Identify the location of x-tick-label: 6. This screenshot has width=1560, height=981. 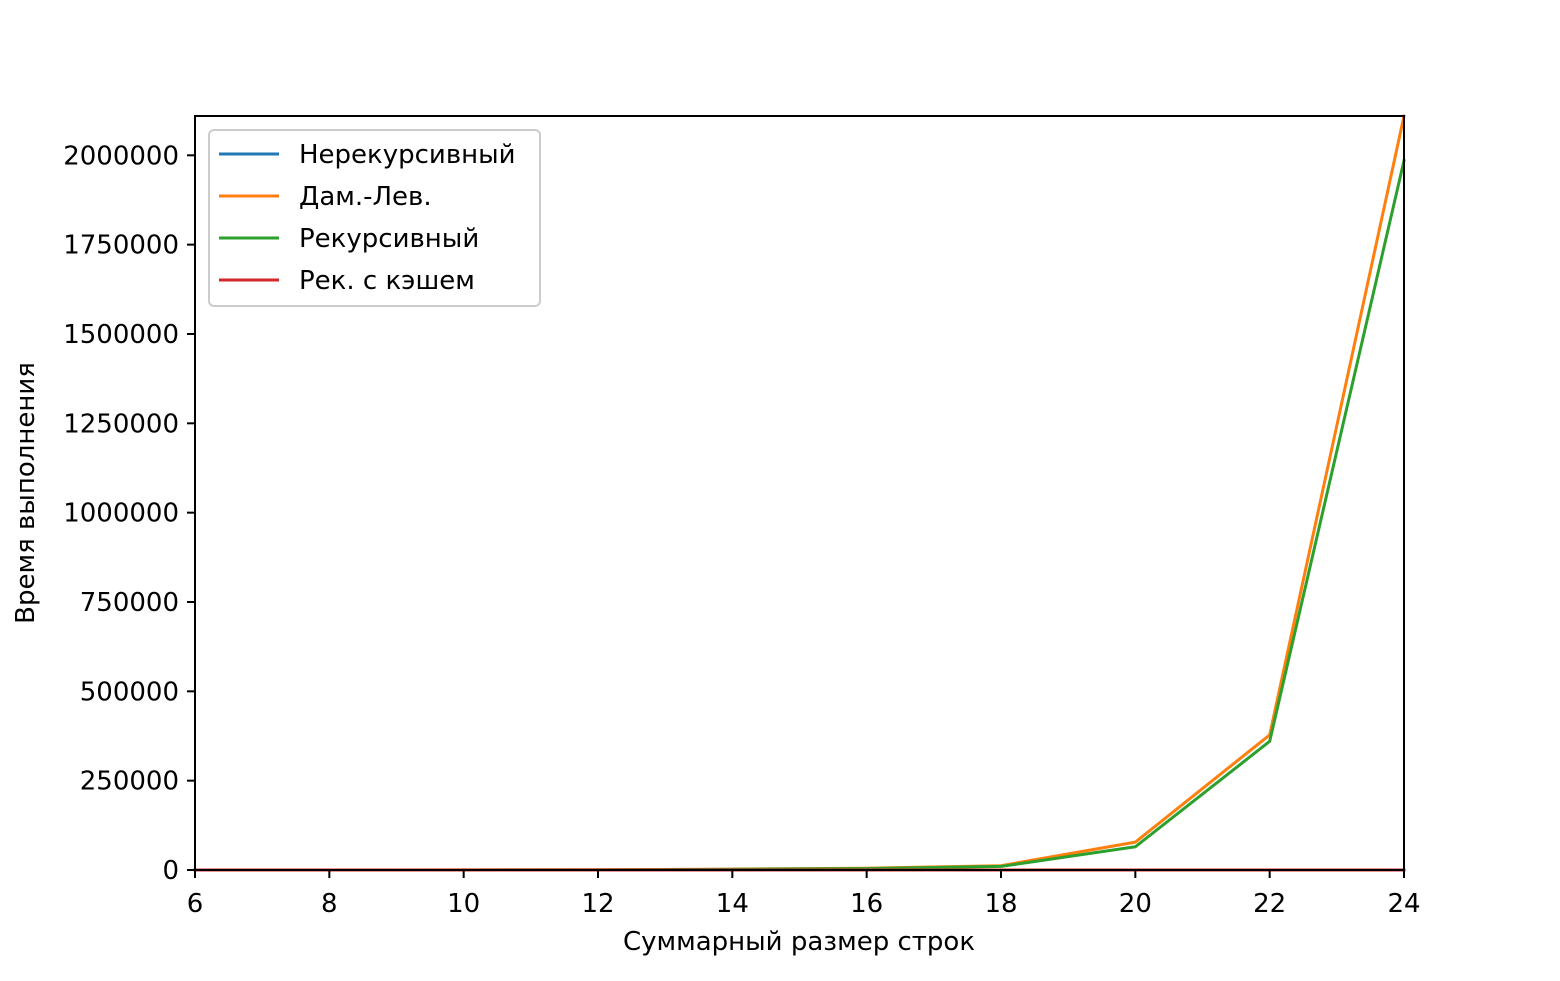
(195, 904).